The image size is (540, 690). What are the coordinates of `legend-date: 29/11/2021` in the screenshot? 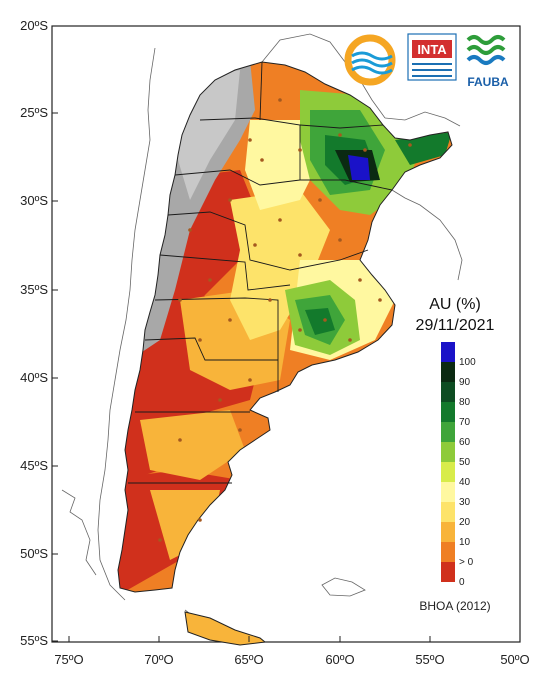 It's located at (455, 325).